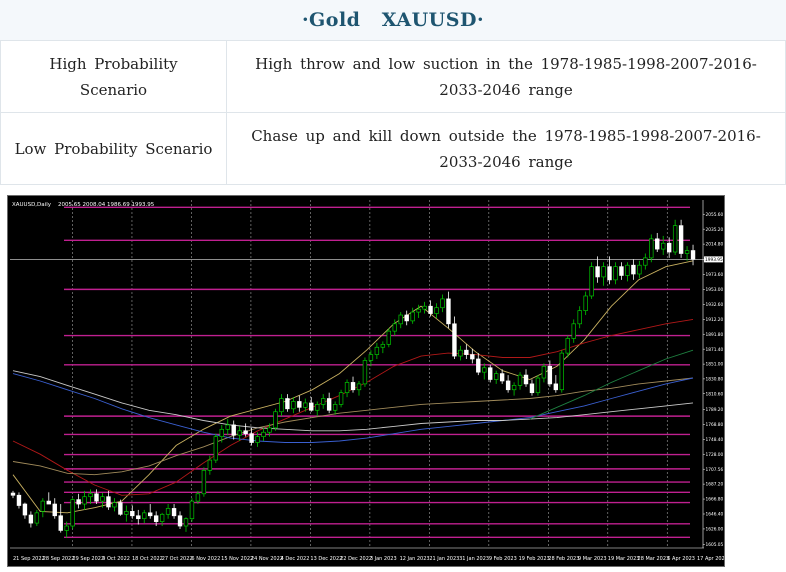  I want to click on x-tick-label: 19 Feb 2023, so click(534, 559).